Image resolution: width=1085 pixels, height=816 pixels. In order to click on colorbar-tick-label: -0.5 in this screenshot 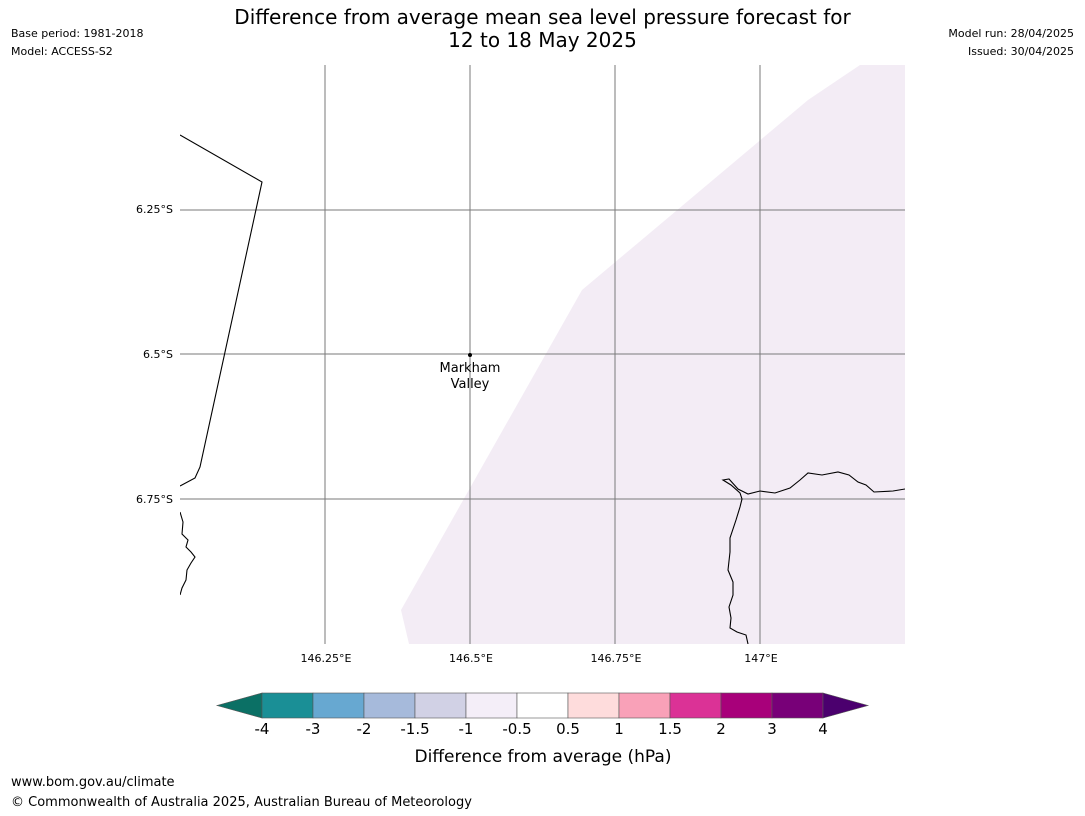, I will do `click(516, 729)`.